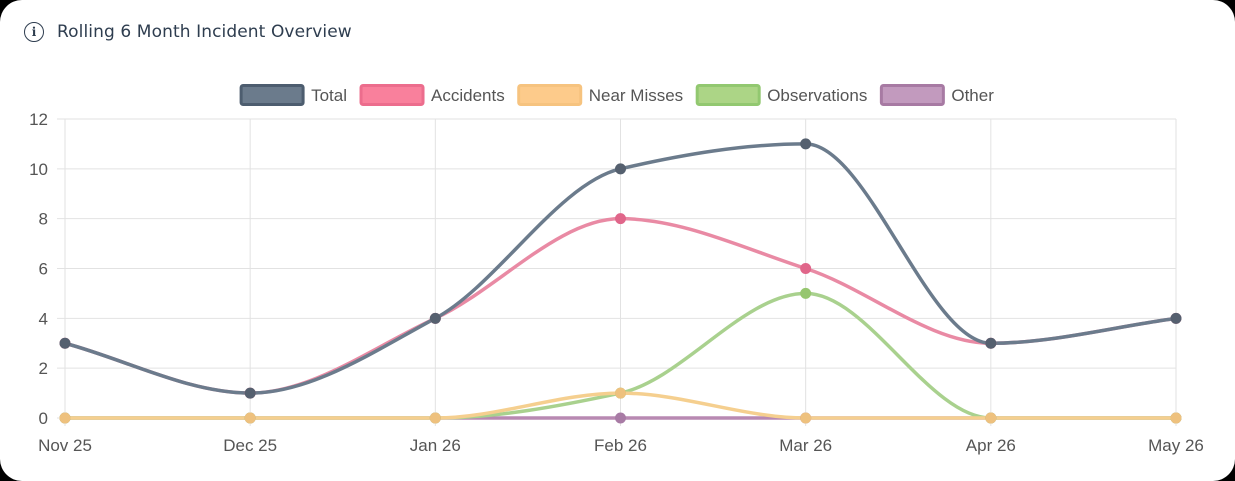  What do you see at coordinates (550, 95) in the screenshot?
I see `legend-swatch-near-misses` at bounding box center [550, 95].